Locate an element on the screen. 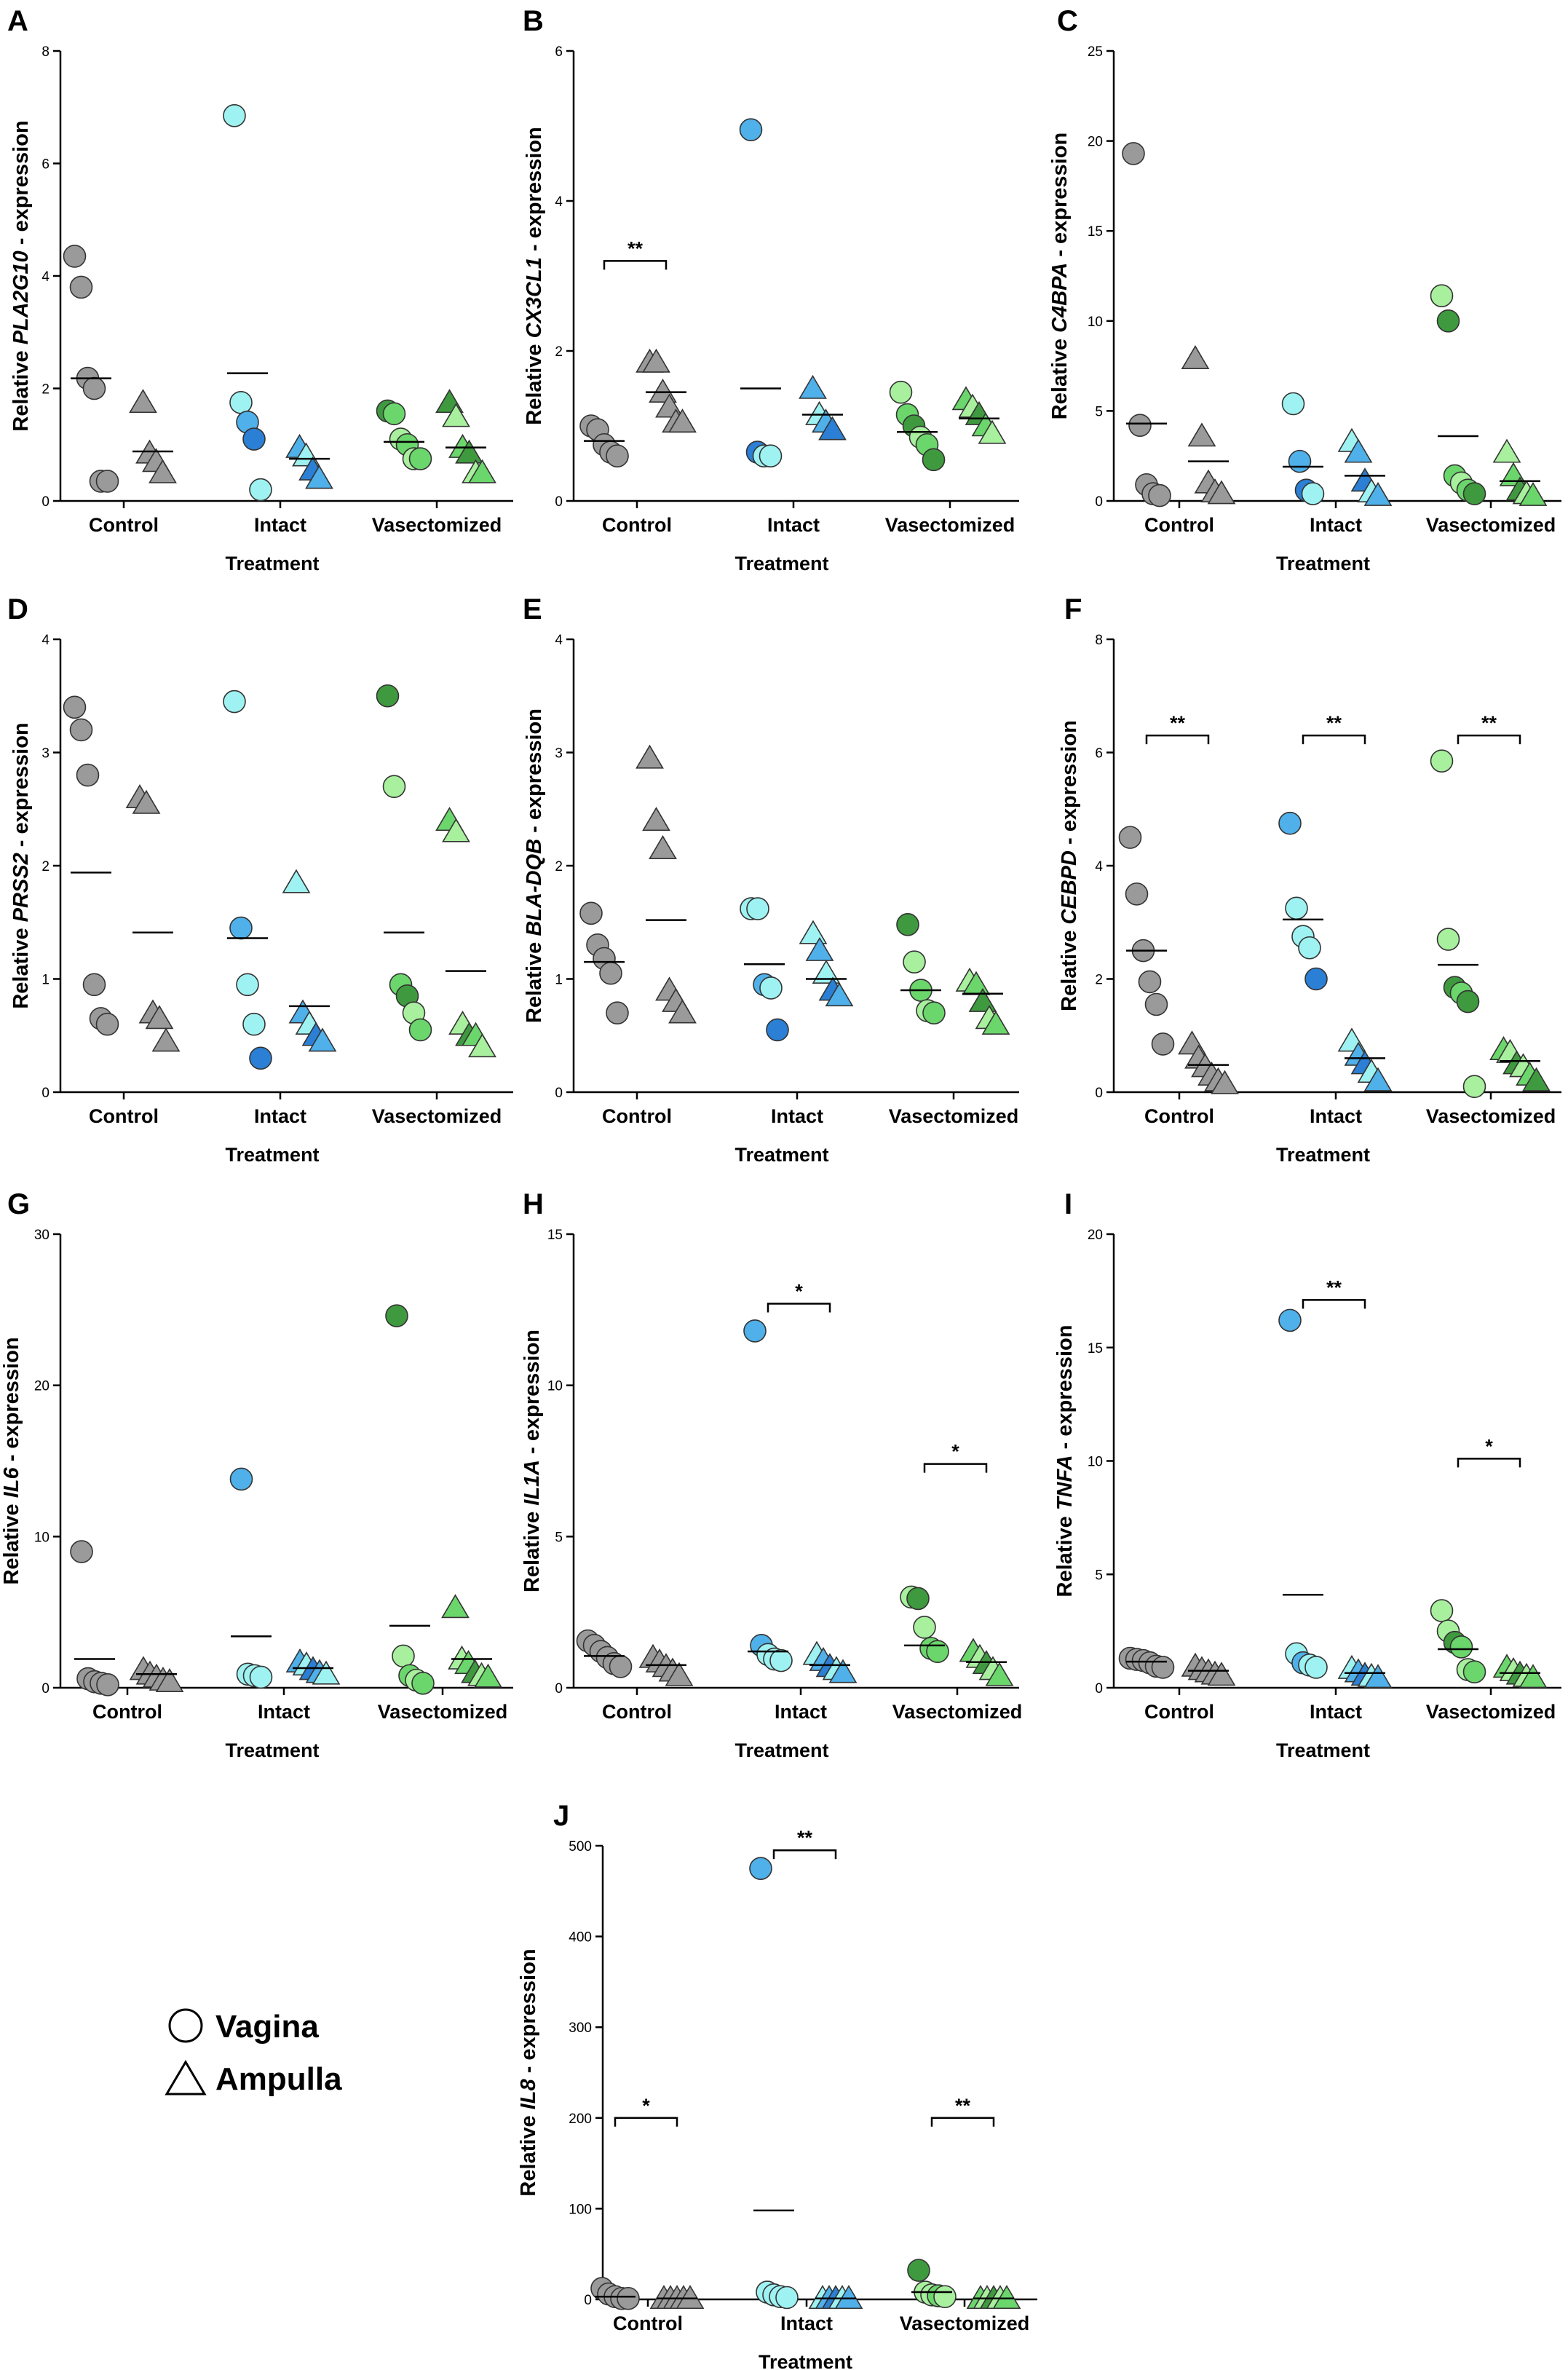 Image resolution: width=1568 pixels, height=2370 pixels. x-category-label: Vasectomized is located at coordinates (950, 525).